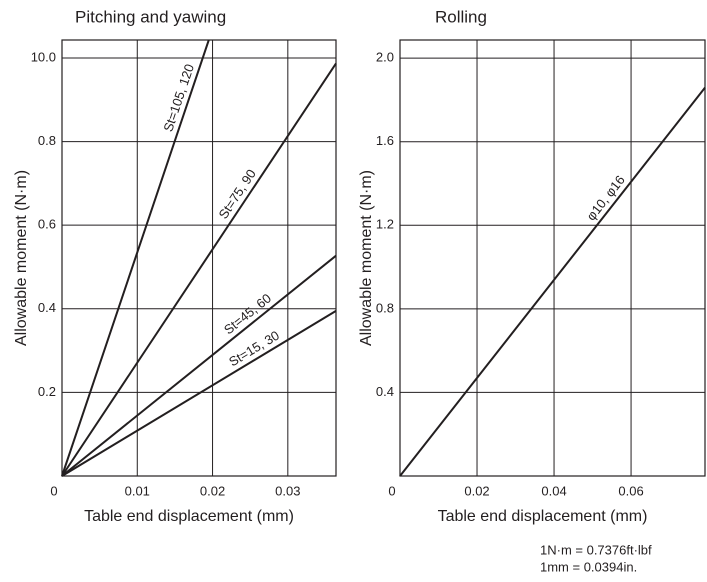 The image size is (707, 582). Describe the element at coordinates (43, 56) in the screenshot. I see `y-tick-label: 10.0` at that location.